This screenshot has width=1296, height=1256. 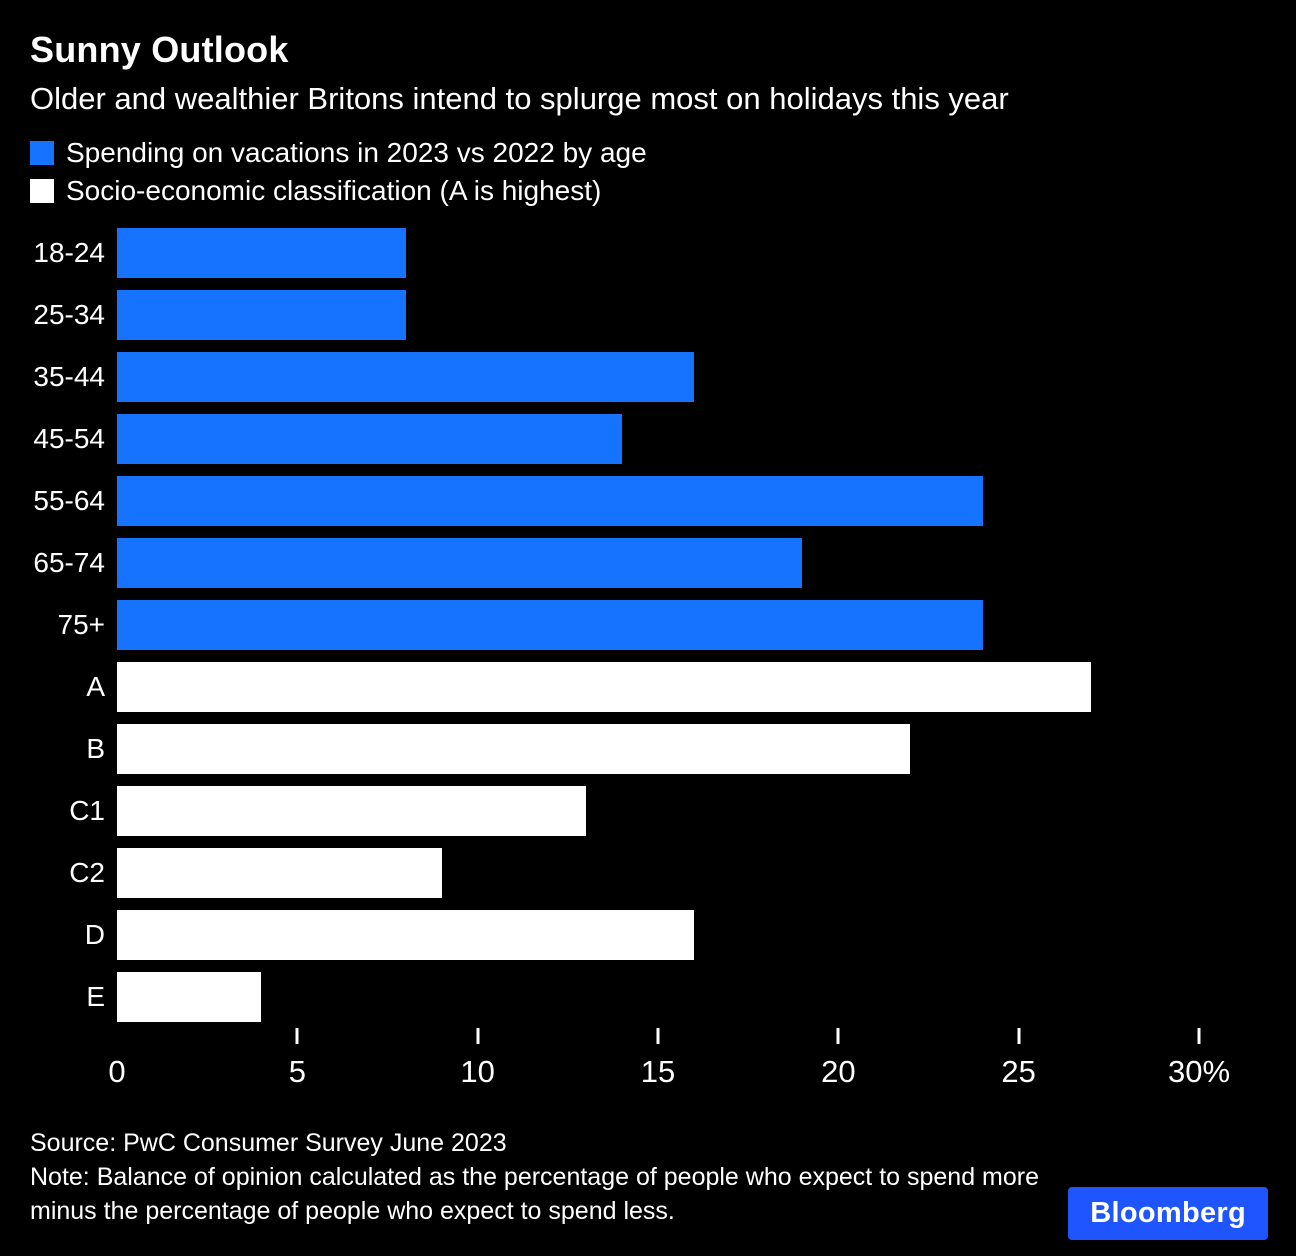 I want to click on bar-B, so click(x=514, y=749).